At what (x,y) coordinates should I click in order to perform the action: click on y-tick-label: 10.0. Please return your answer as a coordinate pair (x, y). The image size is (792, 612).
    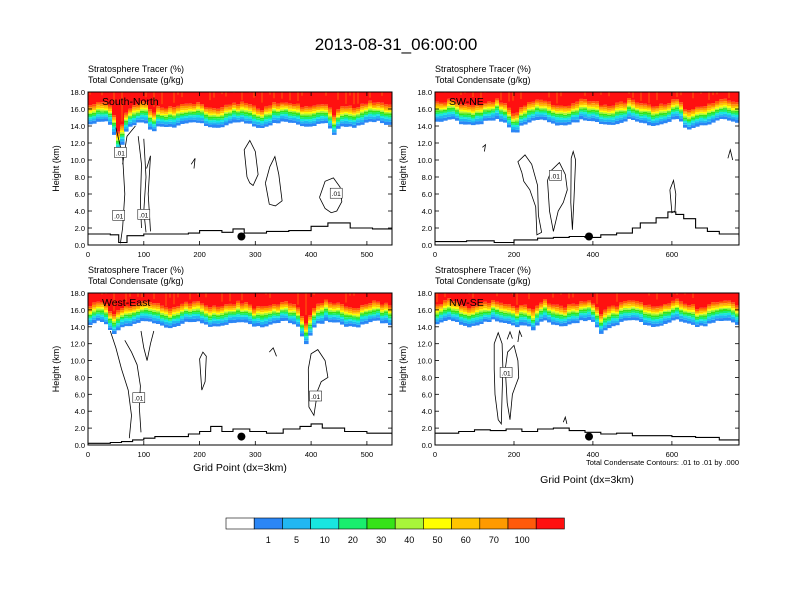
    Looking at the image, I should click on (77, 160).